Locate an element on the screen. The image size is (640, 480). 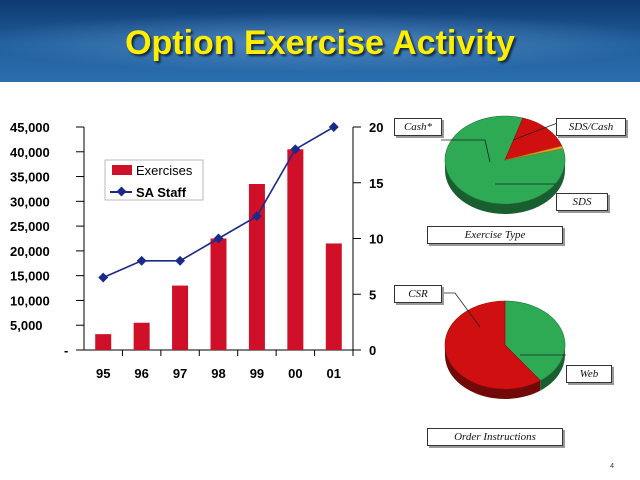
page-title: Option Exercise Activity is located at coordinates (320, 43).